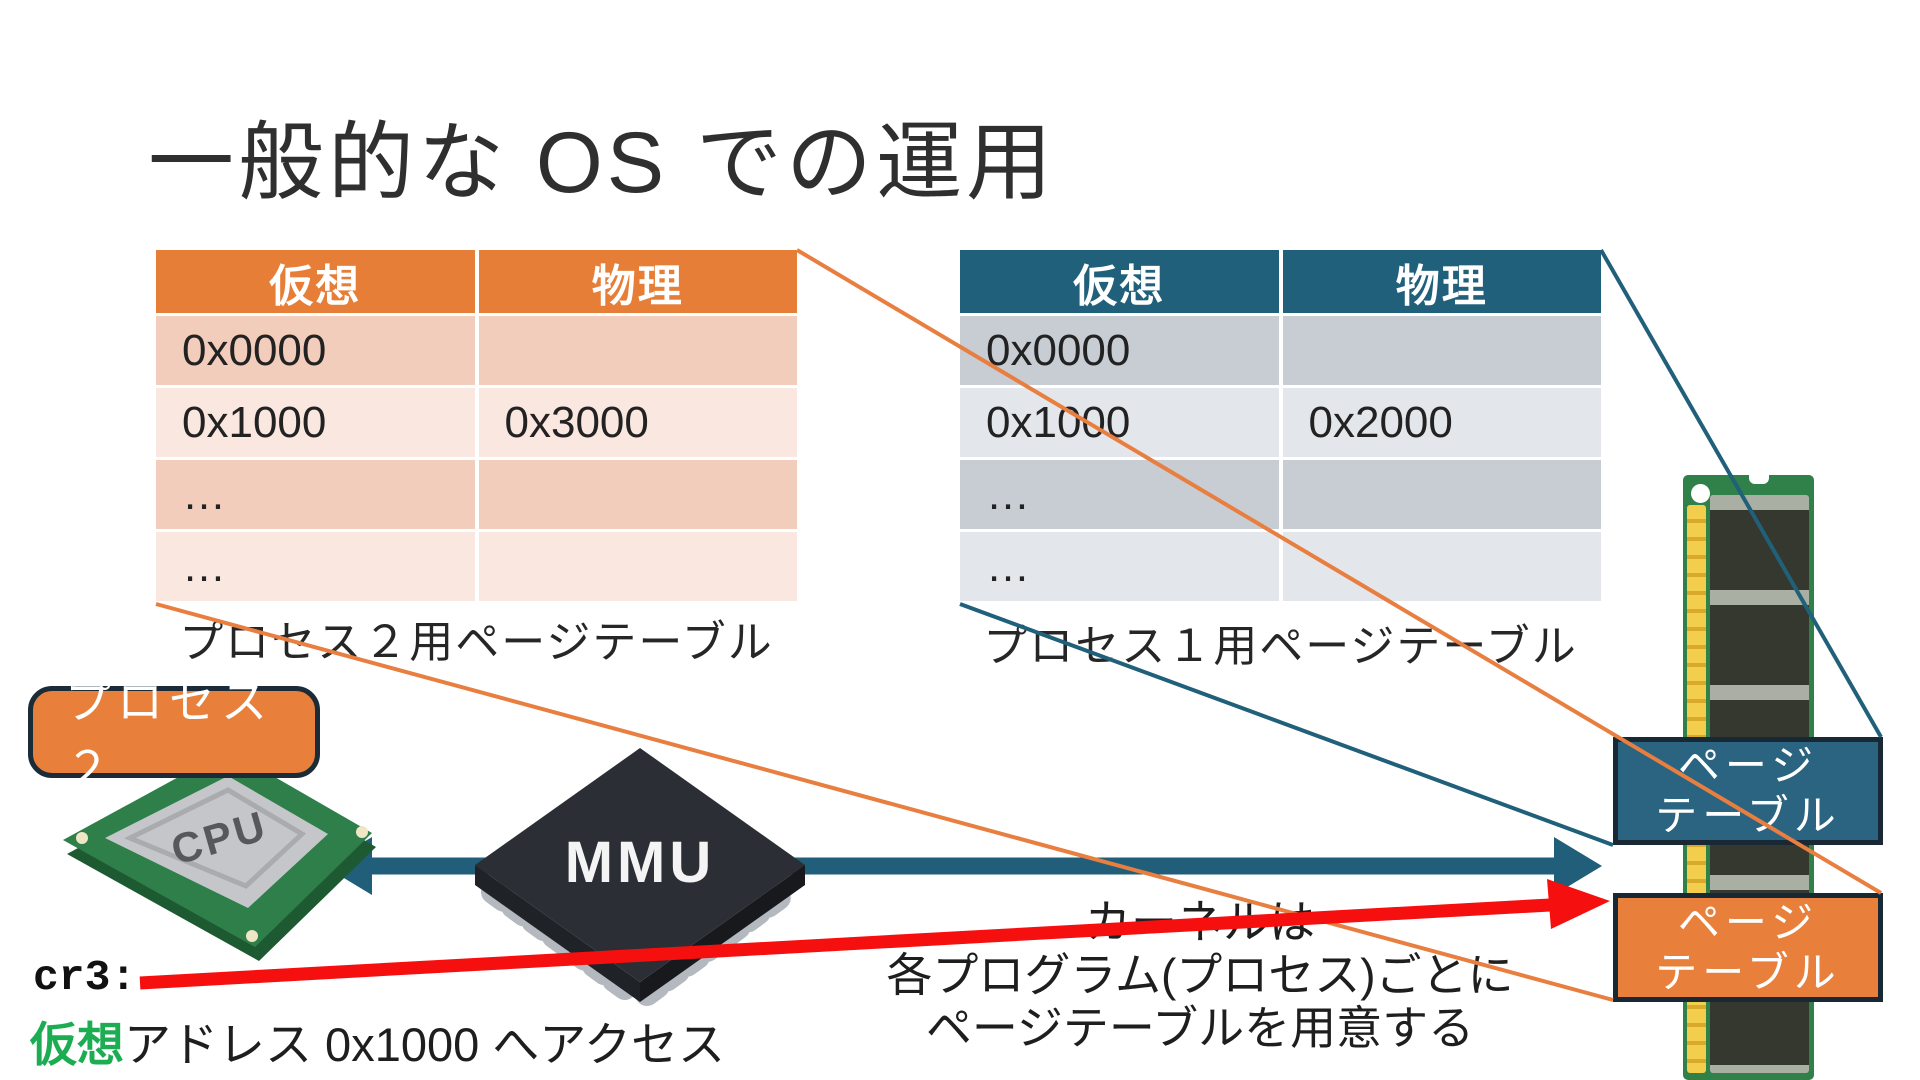 The height and width of the screenshot is (1080, 1920). Describe the element at coordinates (169, 735) in the screenshot. I see `process2-badge-label: プロセス２` at that location.